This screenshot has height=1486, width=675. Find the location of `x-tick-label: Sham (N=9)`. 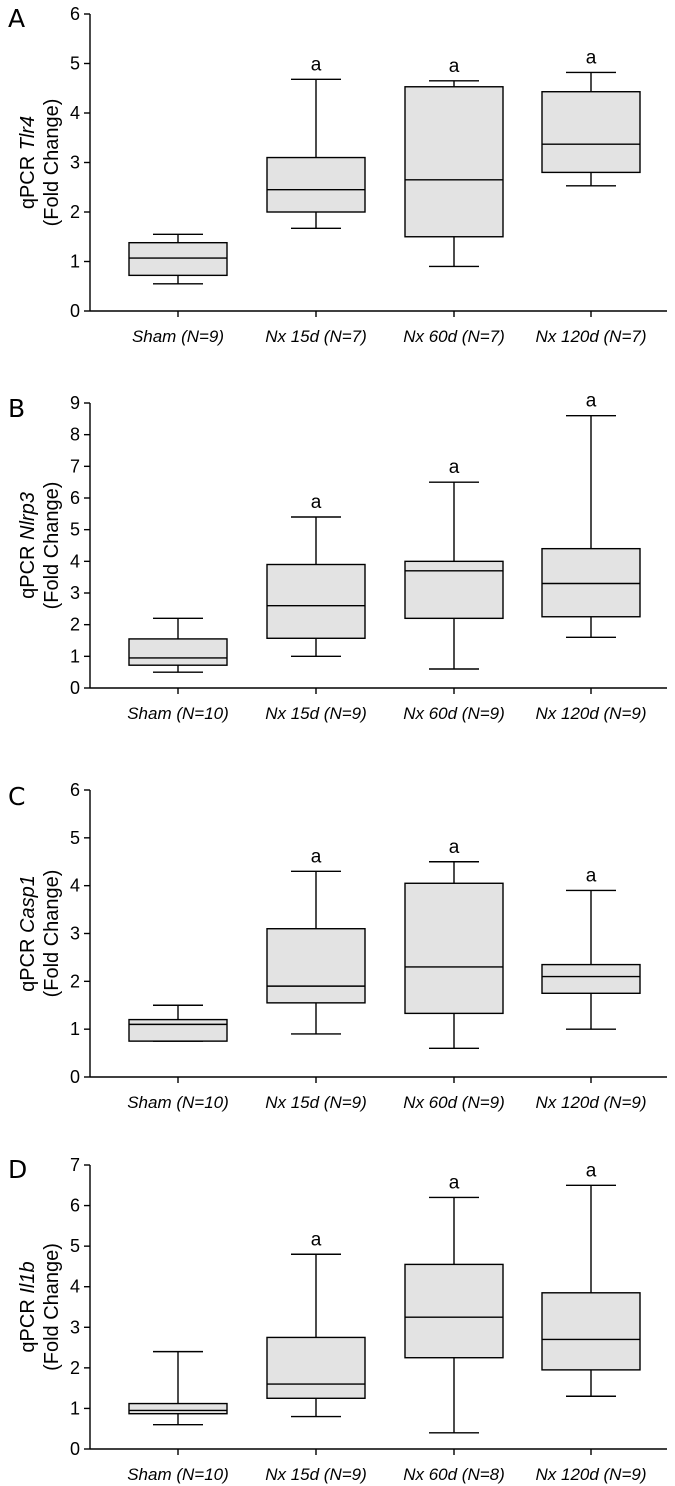

x-tick-label: Sham (N=9) is located at coordinates (178, 336).